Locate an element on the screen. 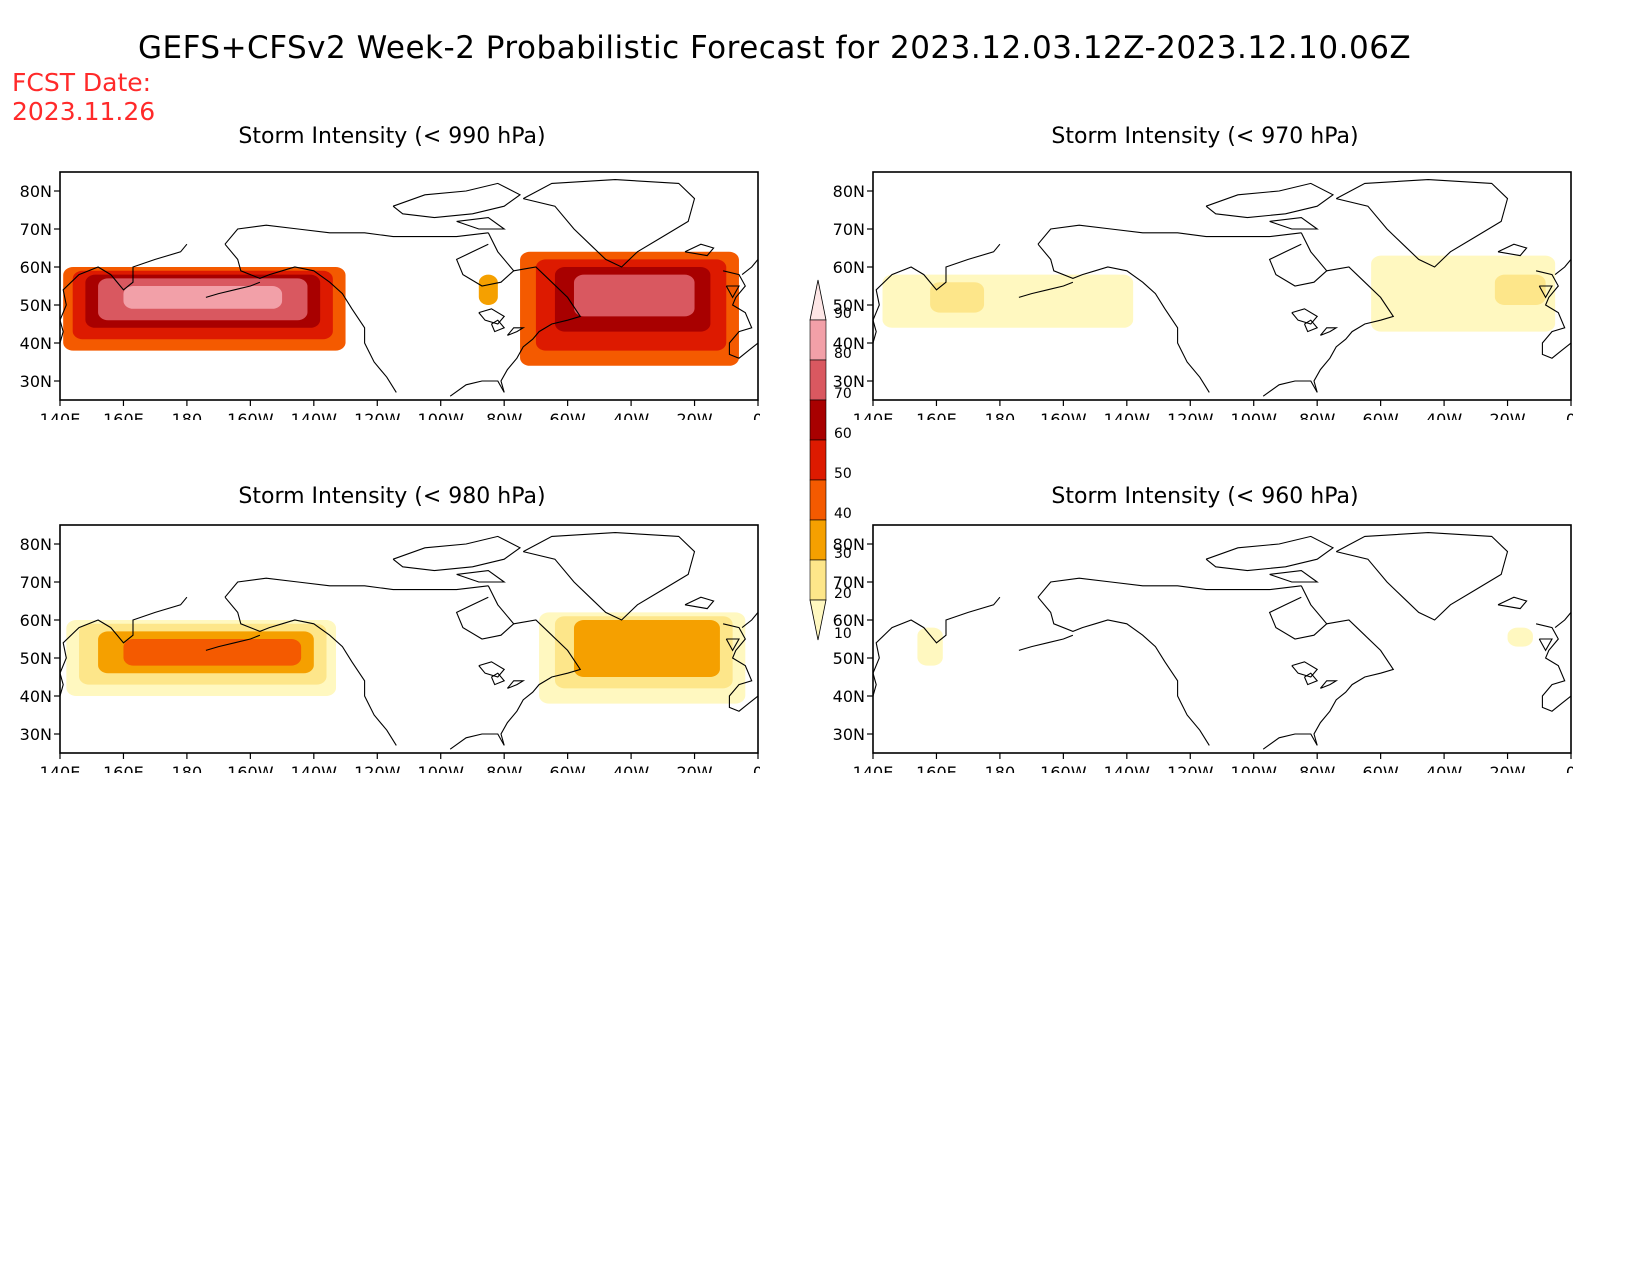  colorbar-label: 30 is located at coordinates (843, 554).